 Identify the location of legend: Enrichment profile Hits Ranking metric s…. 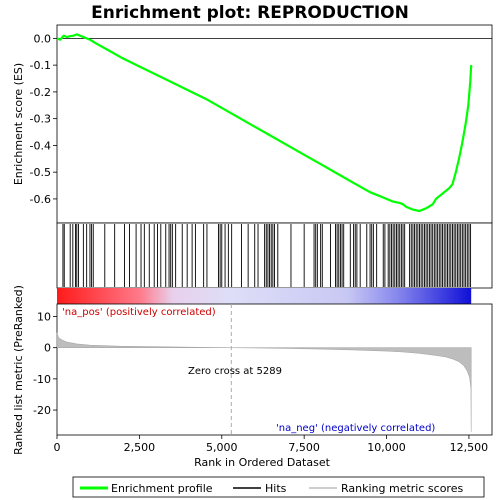
(278, 487).